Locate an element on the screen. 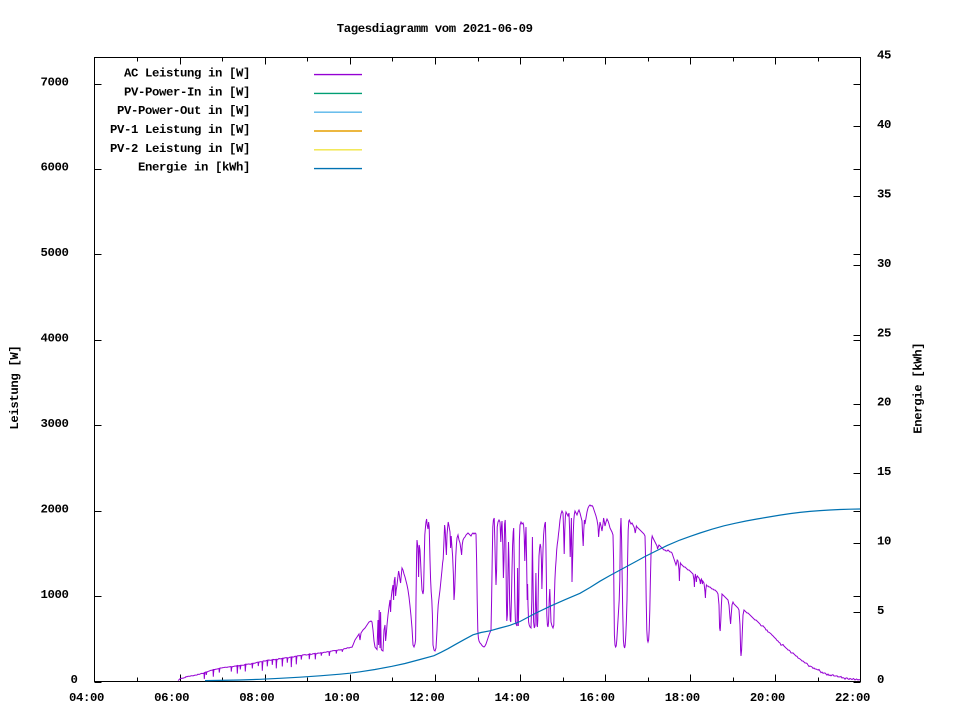 The image size is (960, 720). svg-text: PV-1 Leistung in [W] is located at coordinates (180, 130).